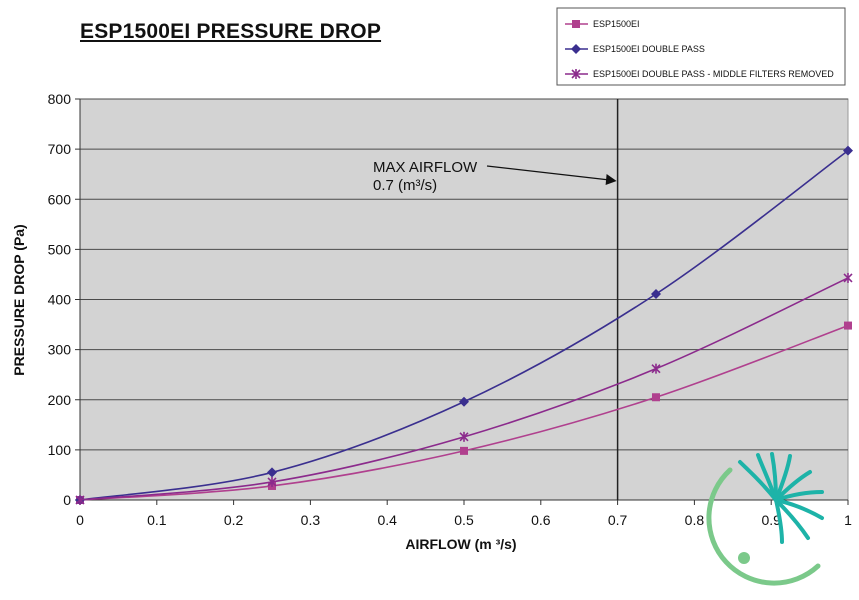  What do you see at coordinates (771, 520) in the screenshot?
I see `x-tick-label: 0.9` at bounding box center [771, 520].